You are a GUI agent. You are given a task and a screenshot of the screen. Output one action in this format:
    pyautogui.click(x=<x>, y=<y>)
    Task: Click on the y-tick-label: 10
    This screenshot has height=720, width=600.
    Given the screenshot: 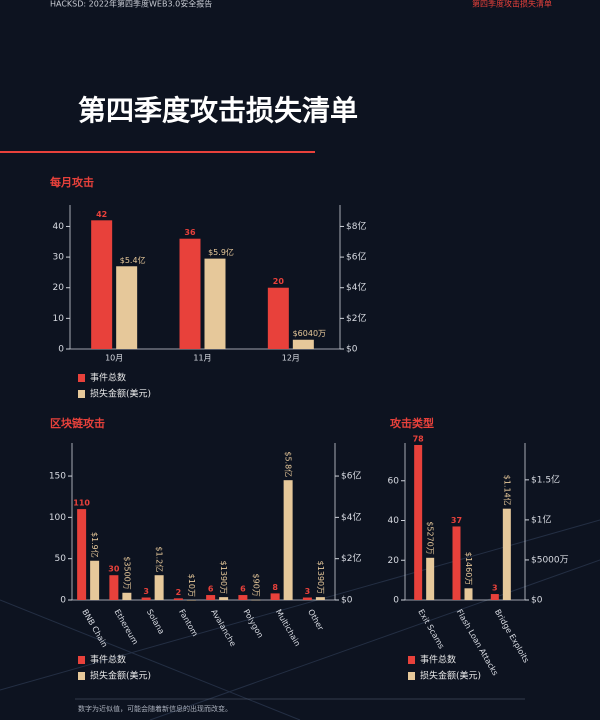 What is the action you would take?
    pyautogui.click(x=59, y=319)
    